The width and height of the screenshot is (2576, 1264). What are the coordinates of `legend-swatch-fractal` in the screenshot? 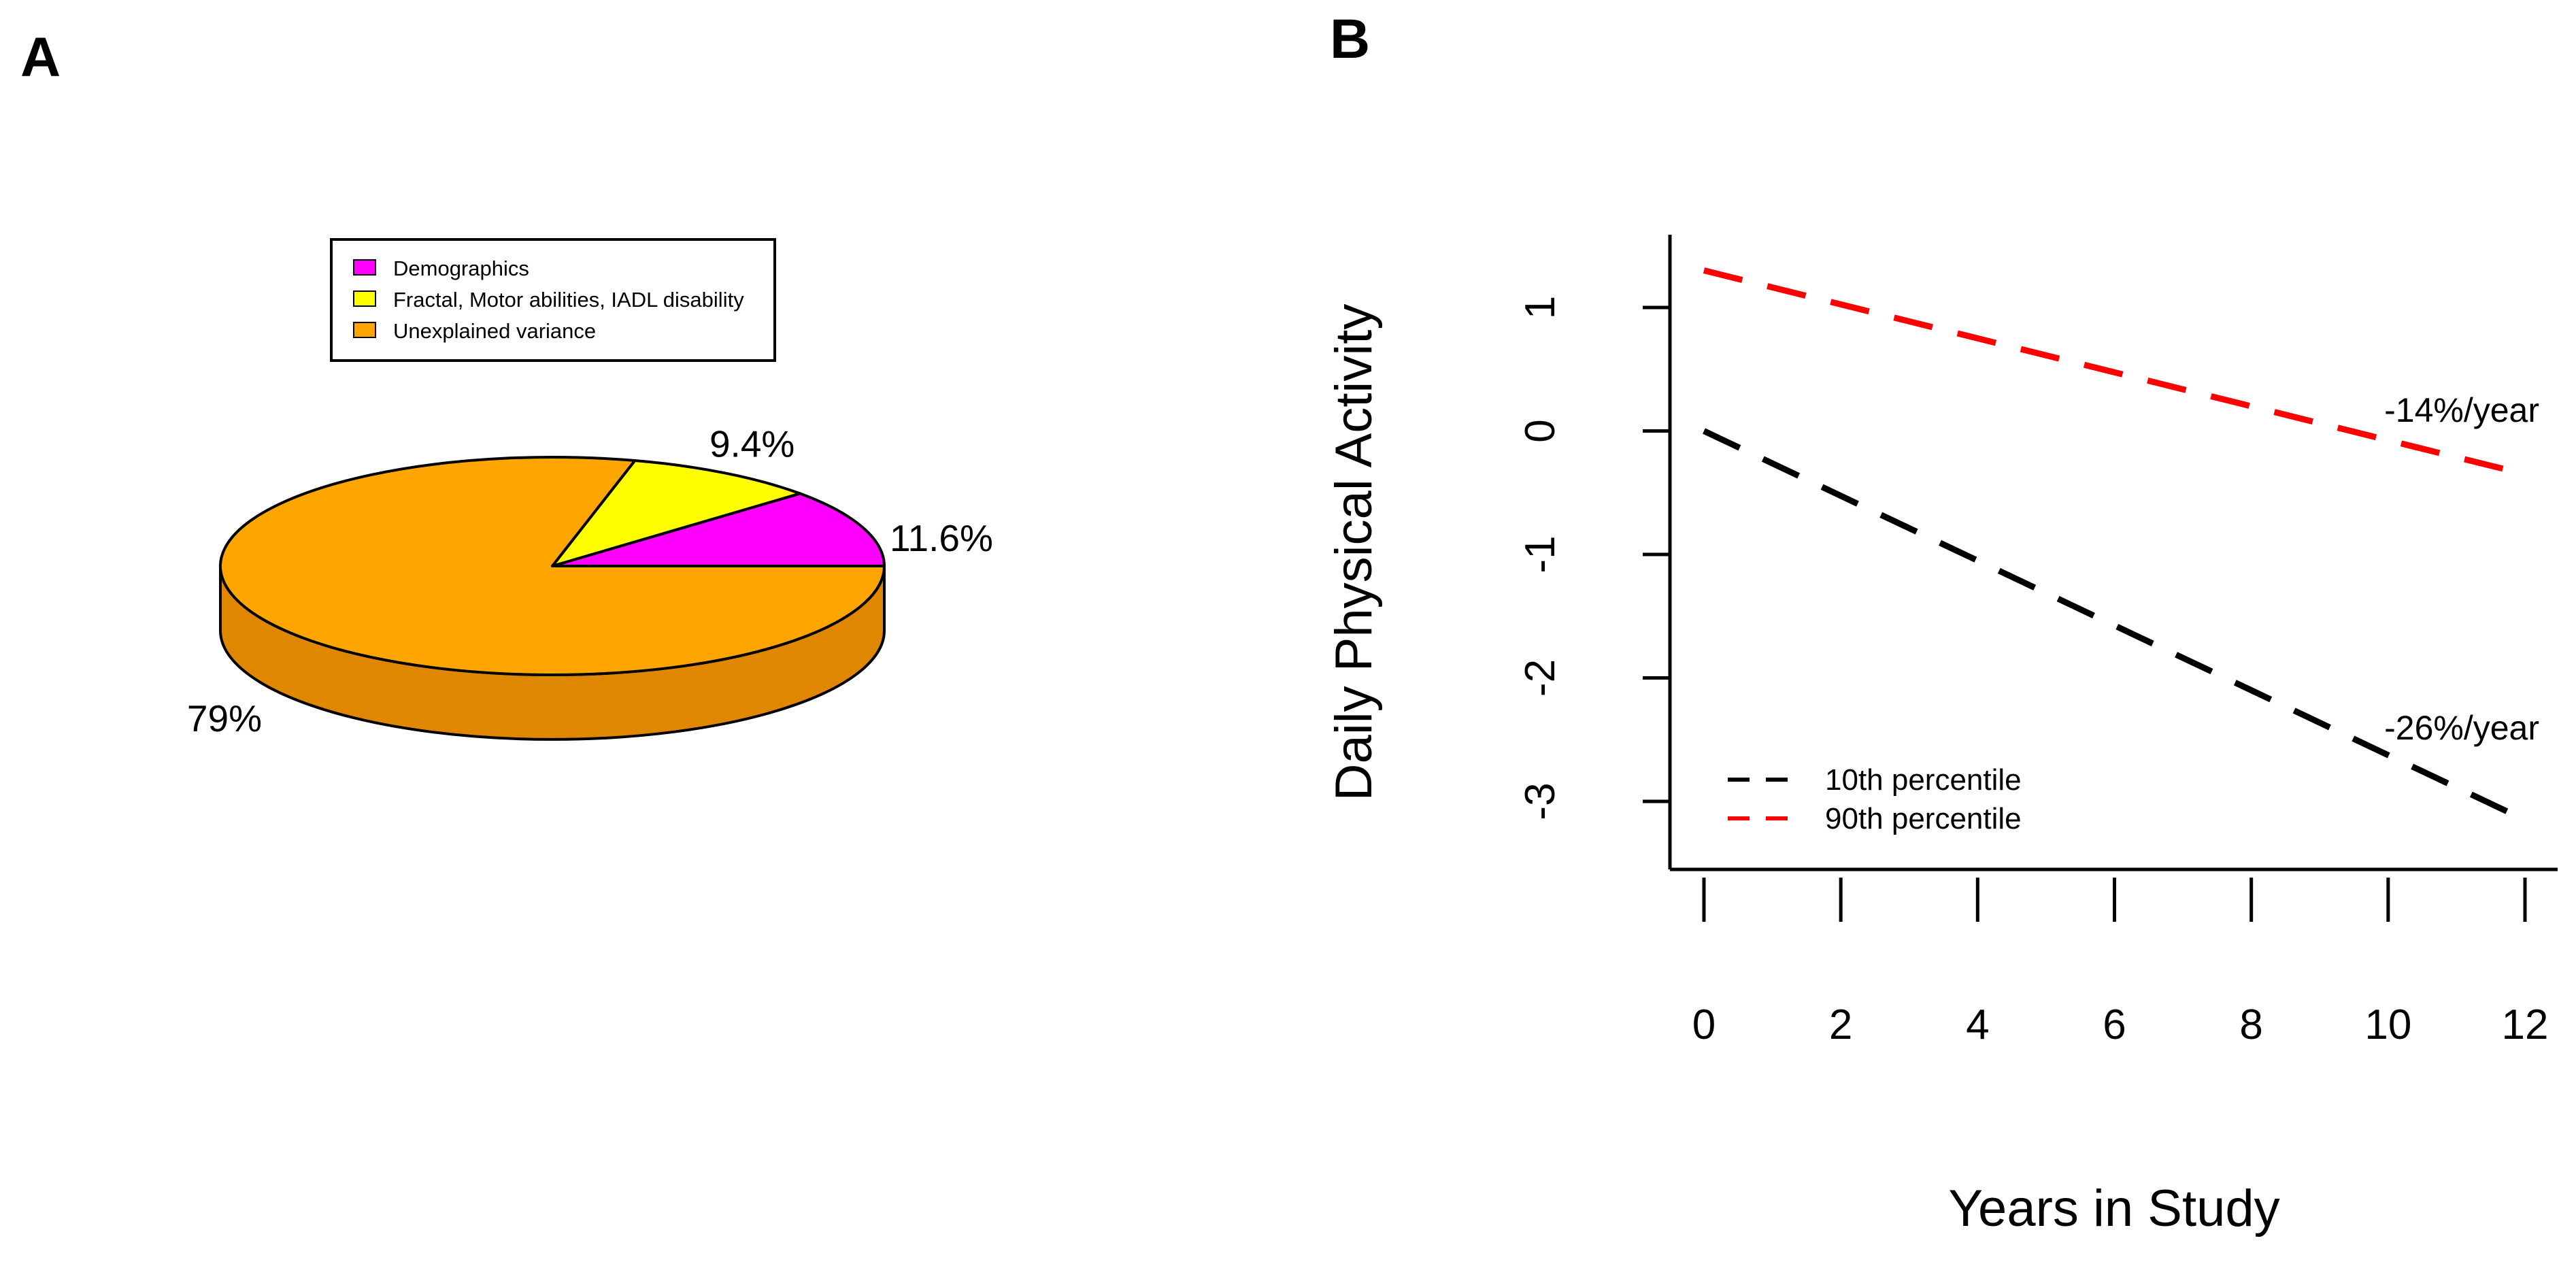 It's located at (364, 298).